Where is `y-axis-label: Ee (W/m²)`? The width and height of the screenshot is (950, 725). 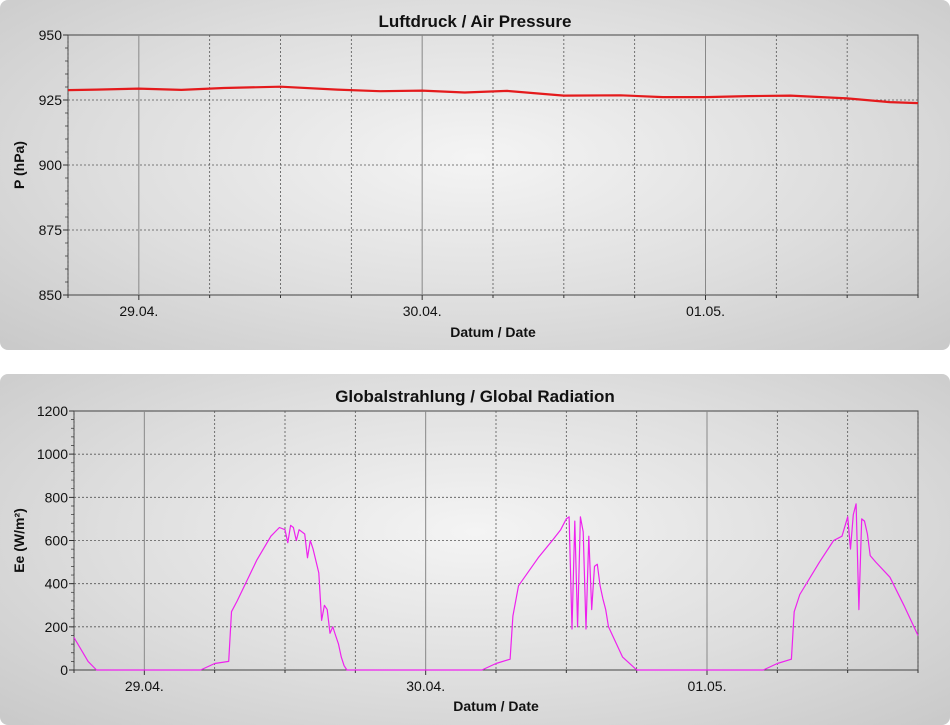 y-axis-label: Ee (W/m²) is located at coordinates (19, 540).